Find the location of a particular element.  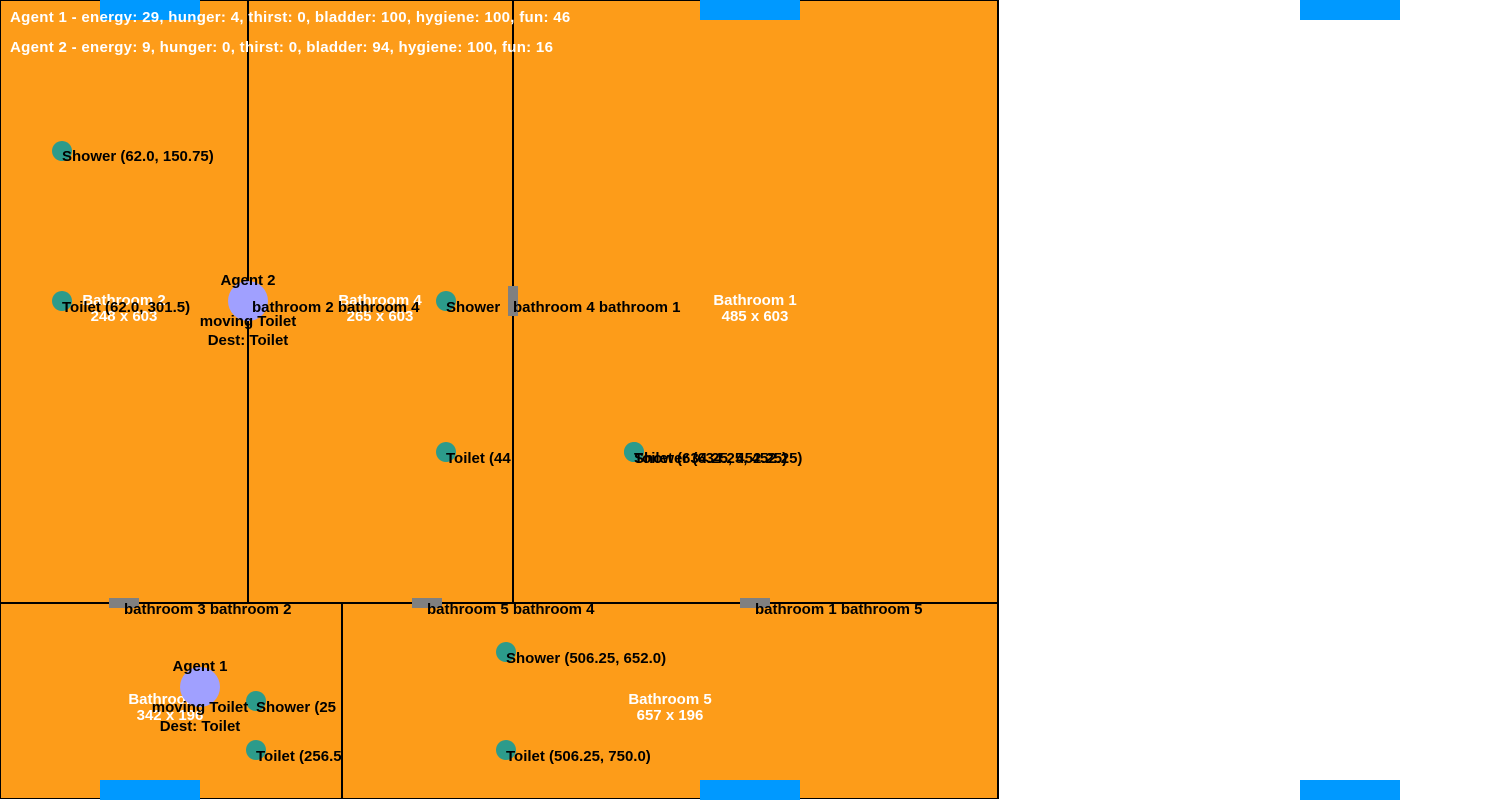

object-label: Toilet (634.25, 452.25) is located at coordinates (711, 458).